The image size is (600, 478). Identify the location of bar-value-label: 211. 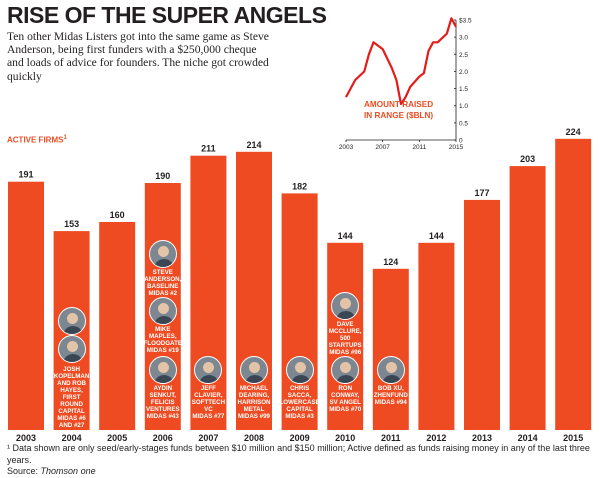
(208, 149).